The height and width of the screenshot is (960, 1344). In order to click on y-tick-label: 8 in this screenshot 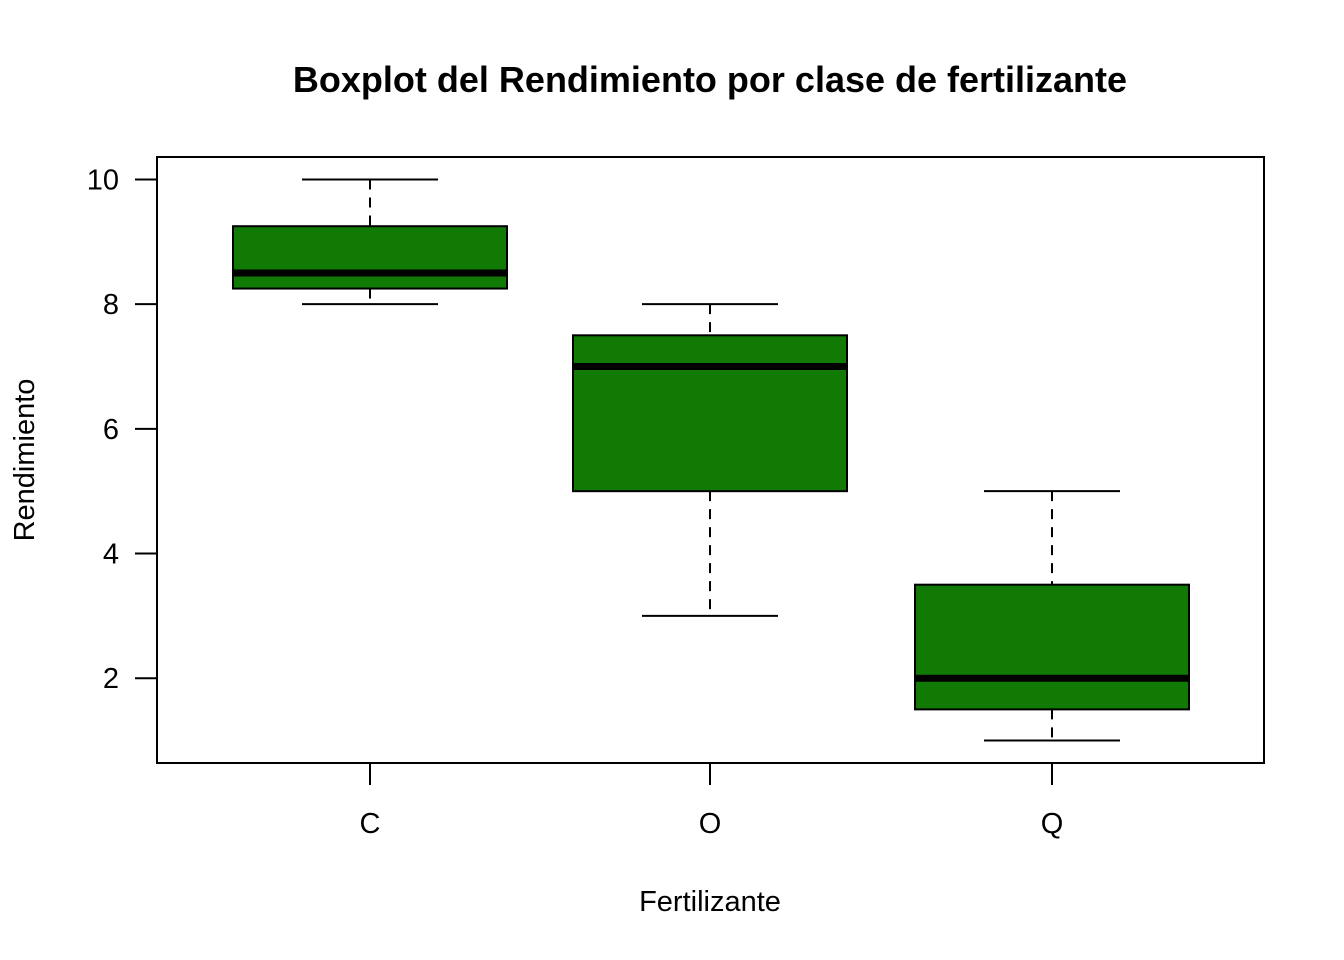, I will do `click(111, 305)`.